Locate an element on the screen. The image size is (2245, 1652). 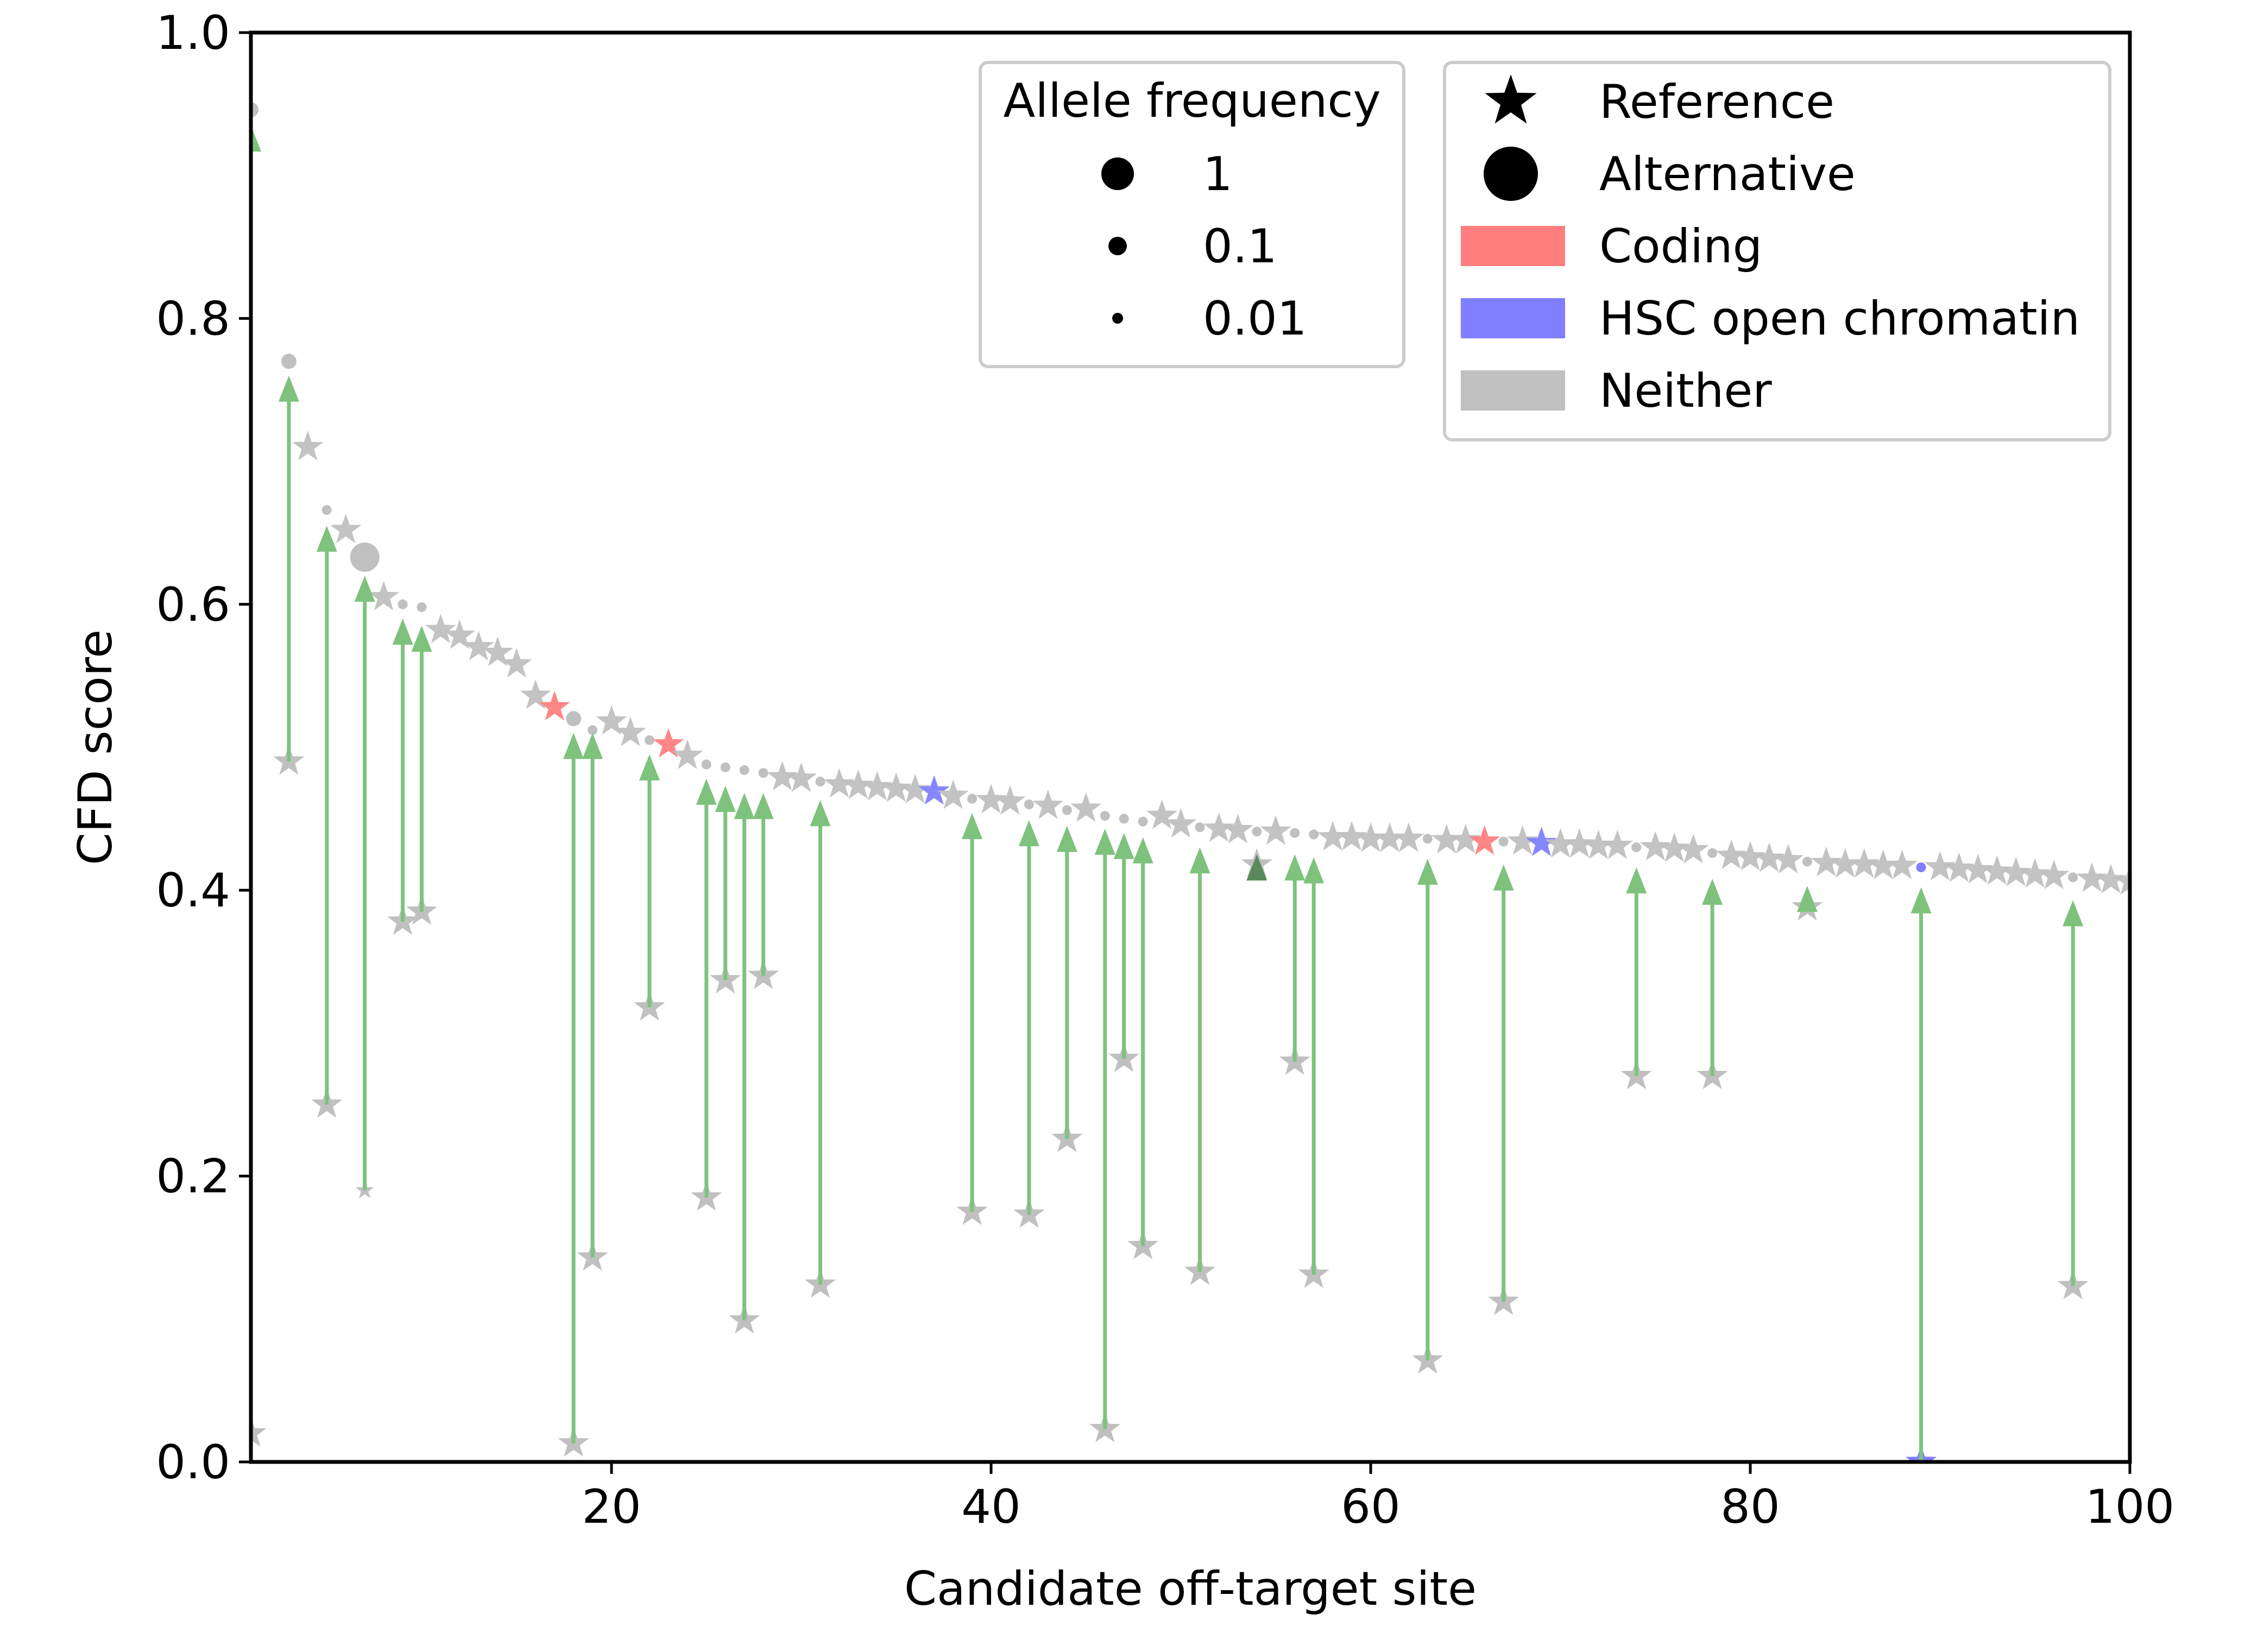
y-tick-label: 1.0 is located at coordinates (193, 33).